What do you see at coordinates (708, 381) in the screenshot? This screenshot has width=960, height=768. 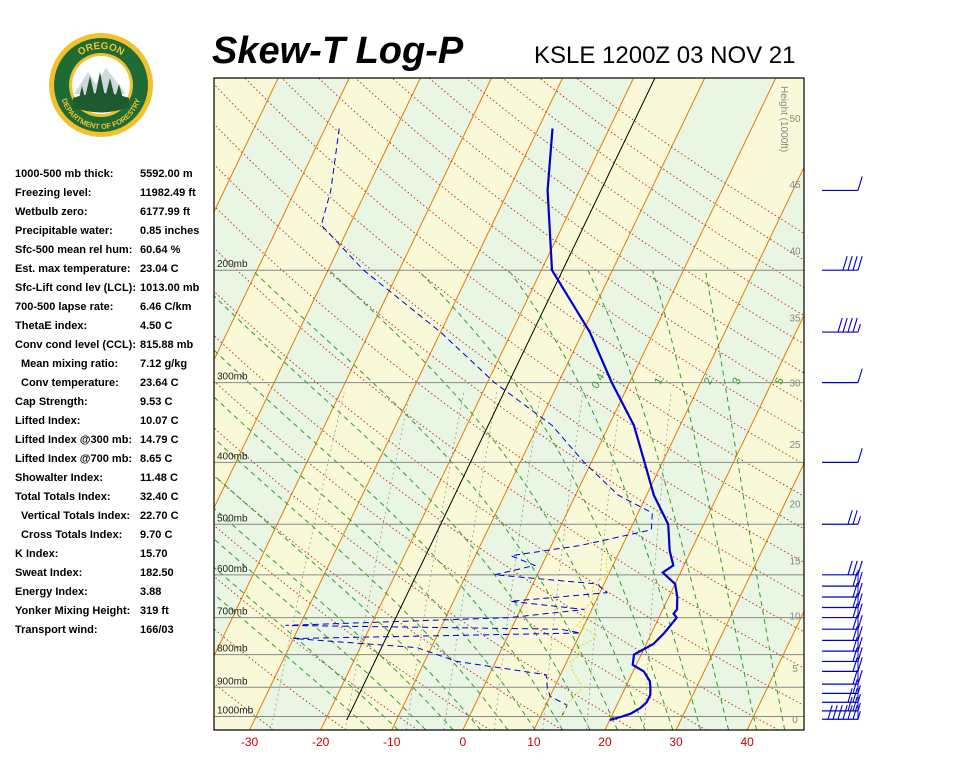 I see `mixing-ratio-label: 2` at bounding box center [708, 381].